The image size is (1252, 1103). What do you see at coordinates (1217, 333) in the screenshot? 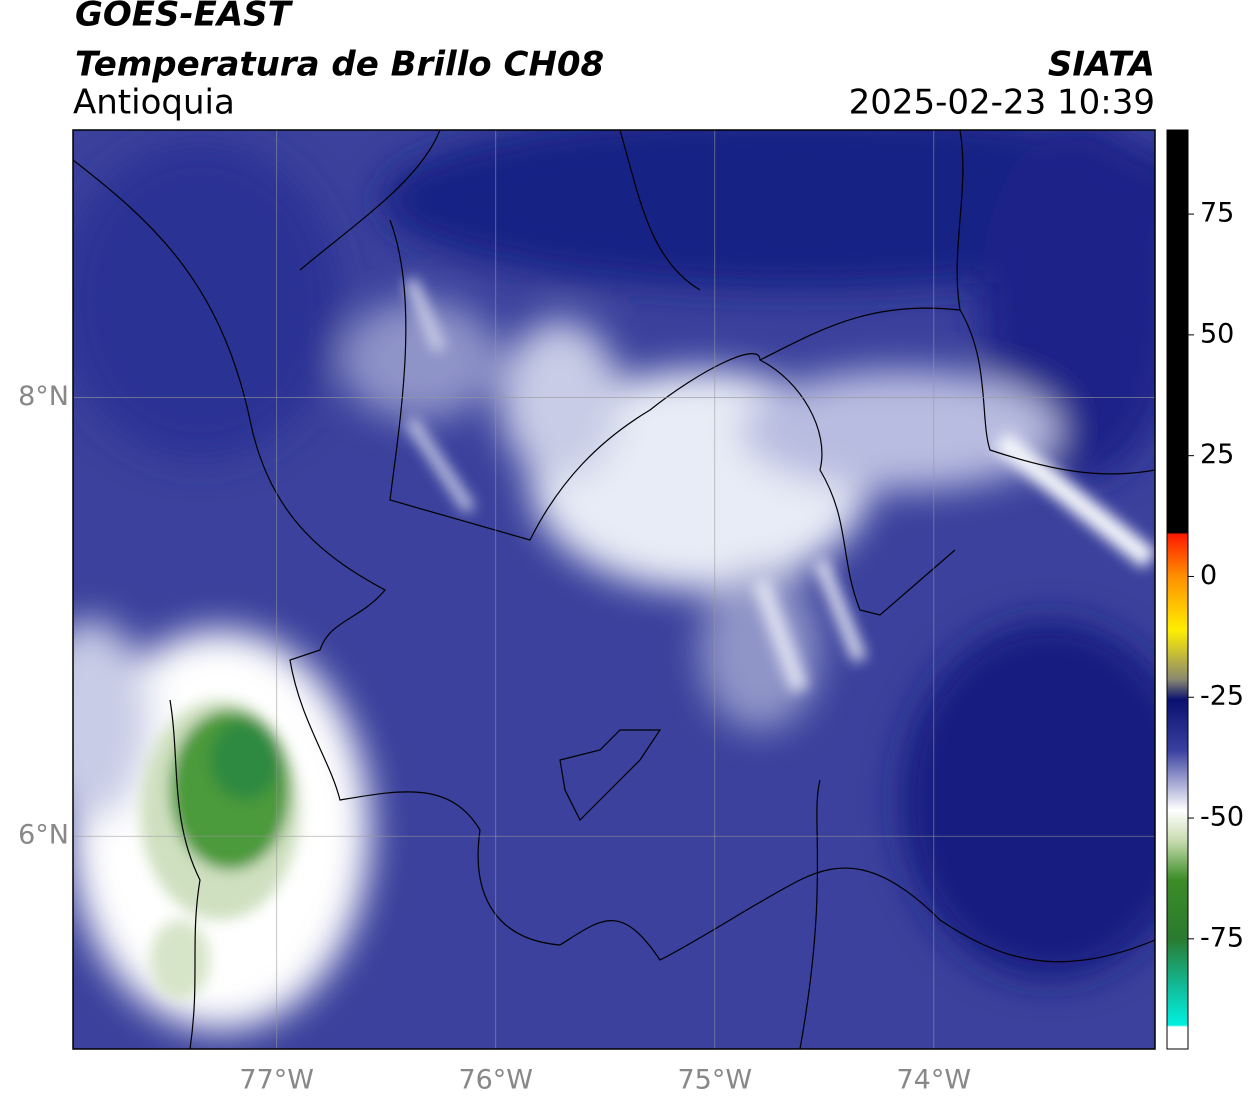
I see `colorbar-tick-label: 50` at bounding box center [1217, 333].